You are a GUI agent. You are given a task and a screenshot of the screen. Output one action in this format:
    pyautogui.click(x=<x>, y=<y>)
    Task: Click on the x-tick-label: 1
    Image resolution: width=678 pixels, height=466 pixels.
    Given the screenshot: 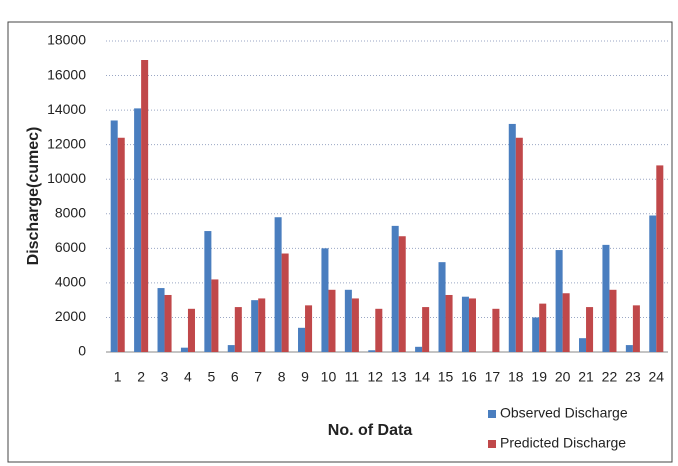 What is the action you would take?
    pyautogui.click(x=118, y=377)
    